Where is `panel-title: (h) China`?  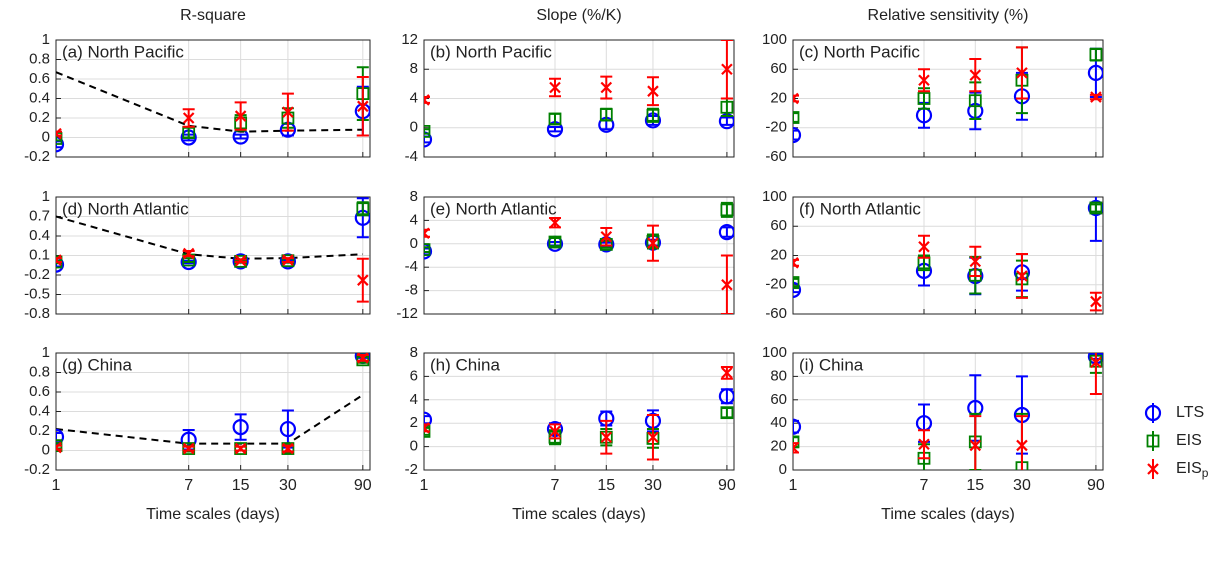 panel-title: (h) China is located at coordinates (465, 364).